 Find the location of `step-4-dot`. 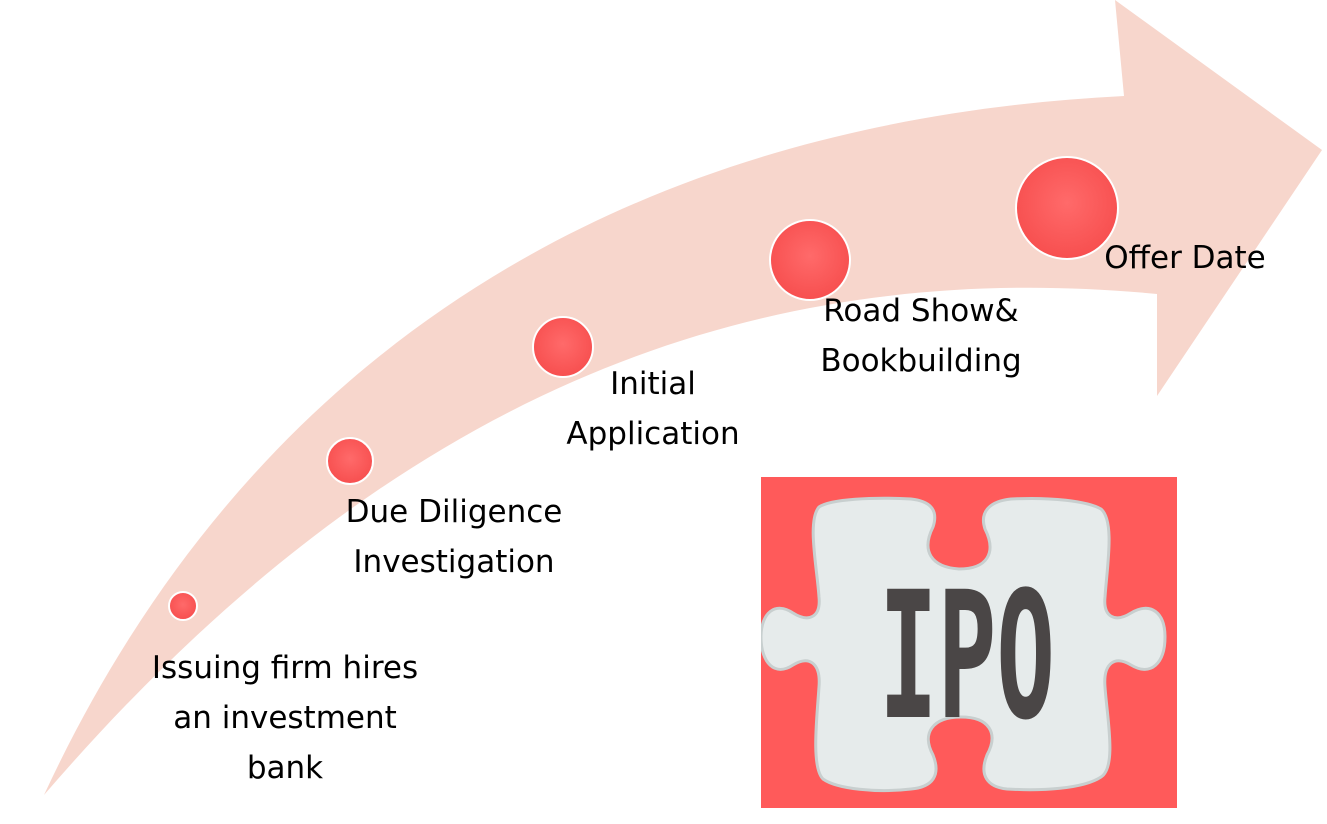

step-4-dot is located at coordinates (810, 260).